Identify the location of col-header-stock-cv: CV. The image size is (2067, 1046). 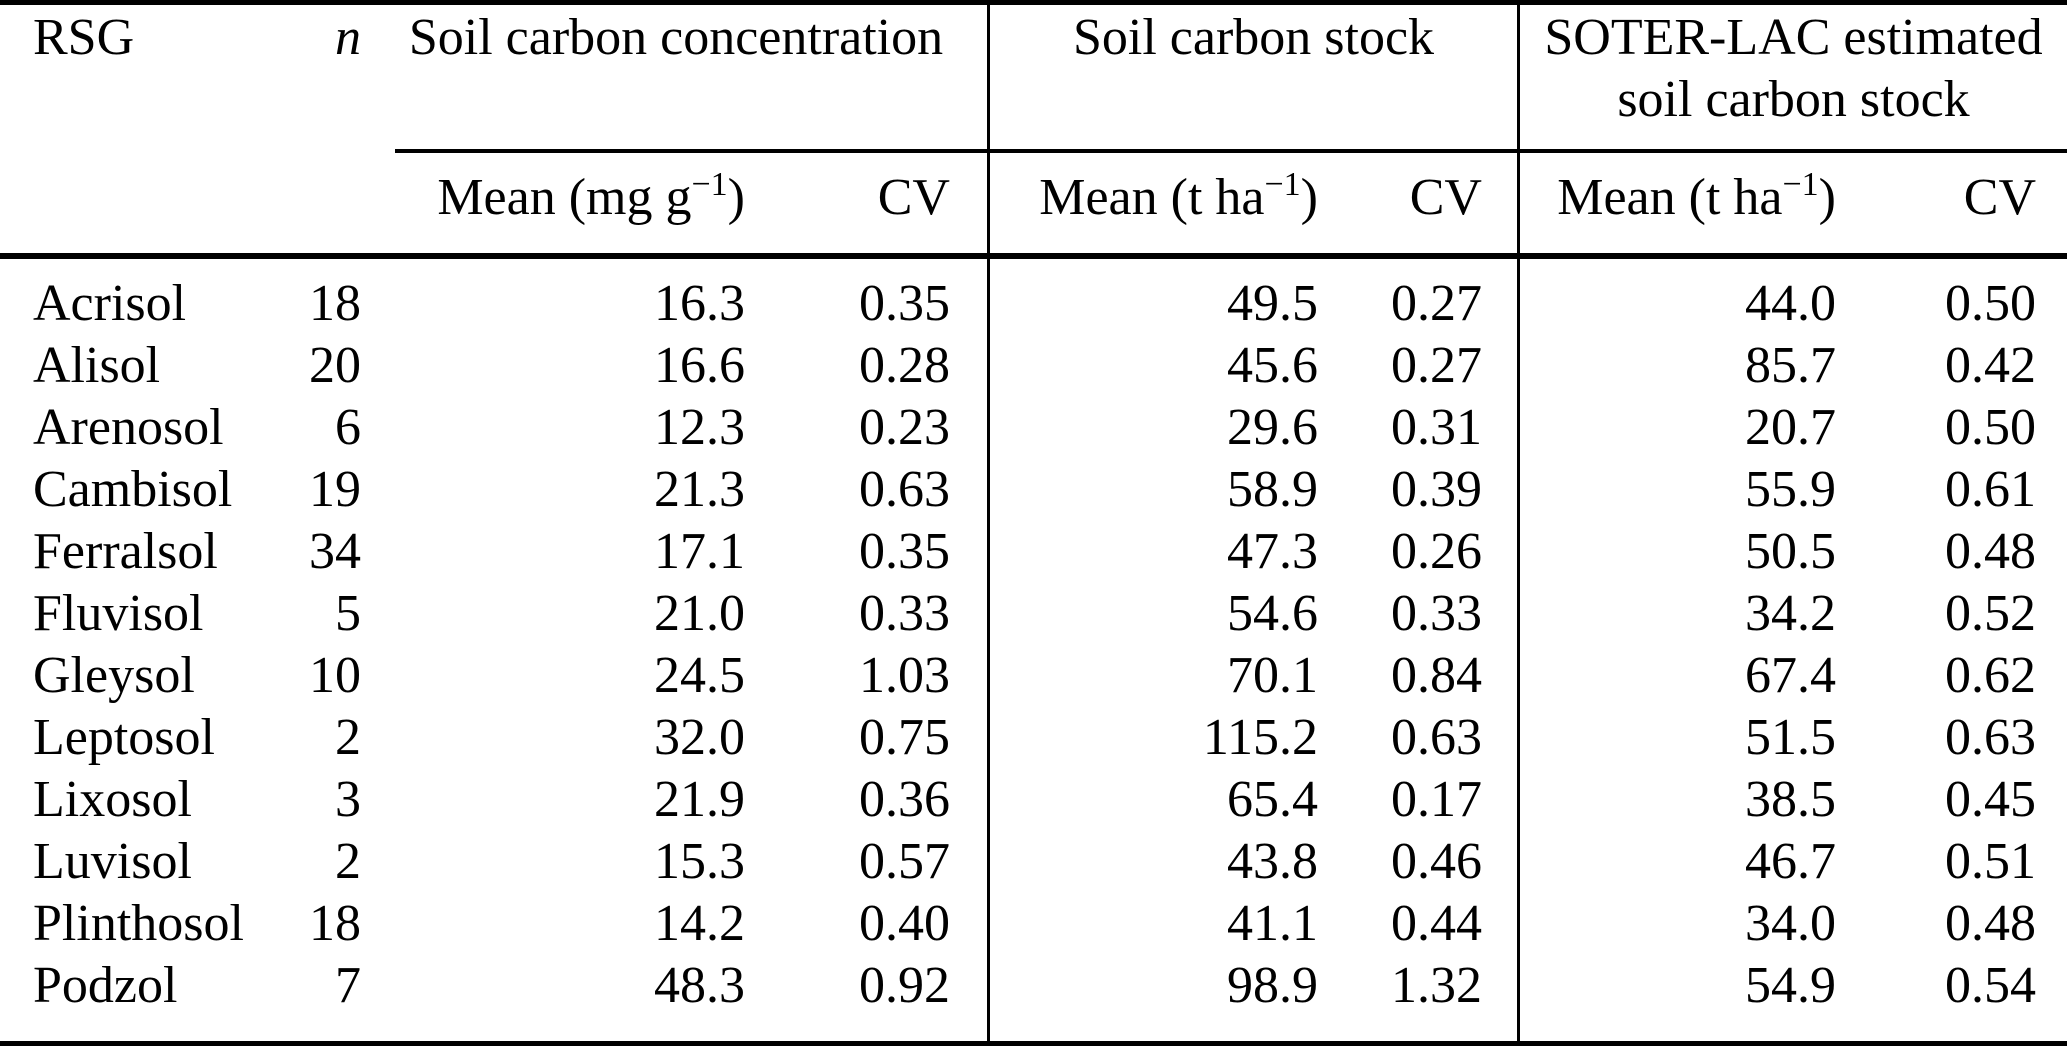
(1420, 204).